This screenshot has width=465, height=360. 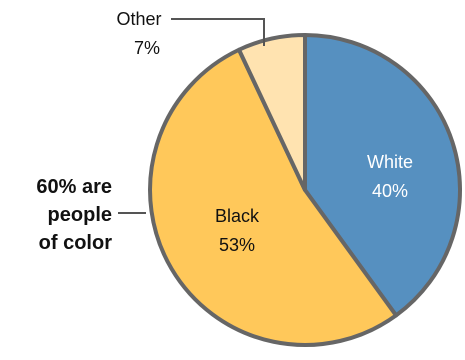 What do you see at coordinates (390, 191) in the screenshot?
I see `slice-value-white: 40%` at bounding box center [390, 191].